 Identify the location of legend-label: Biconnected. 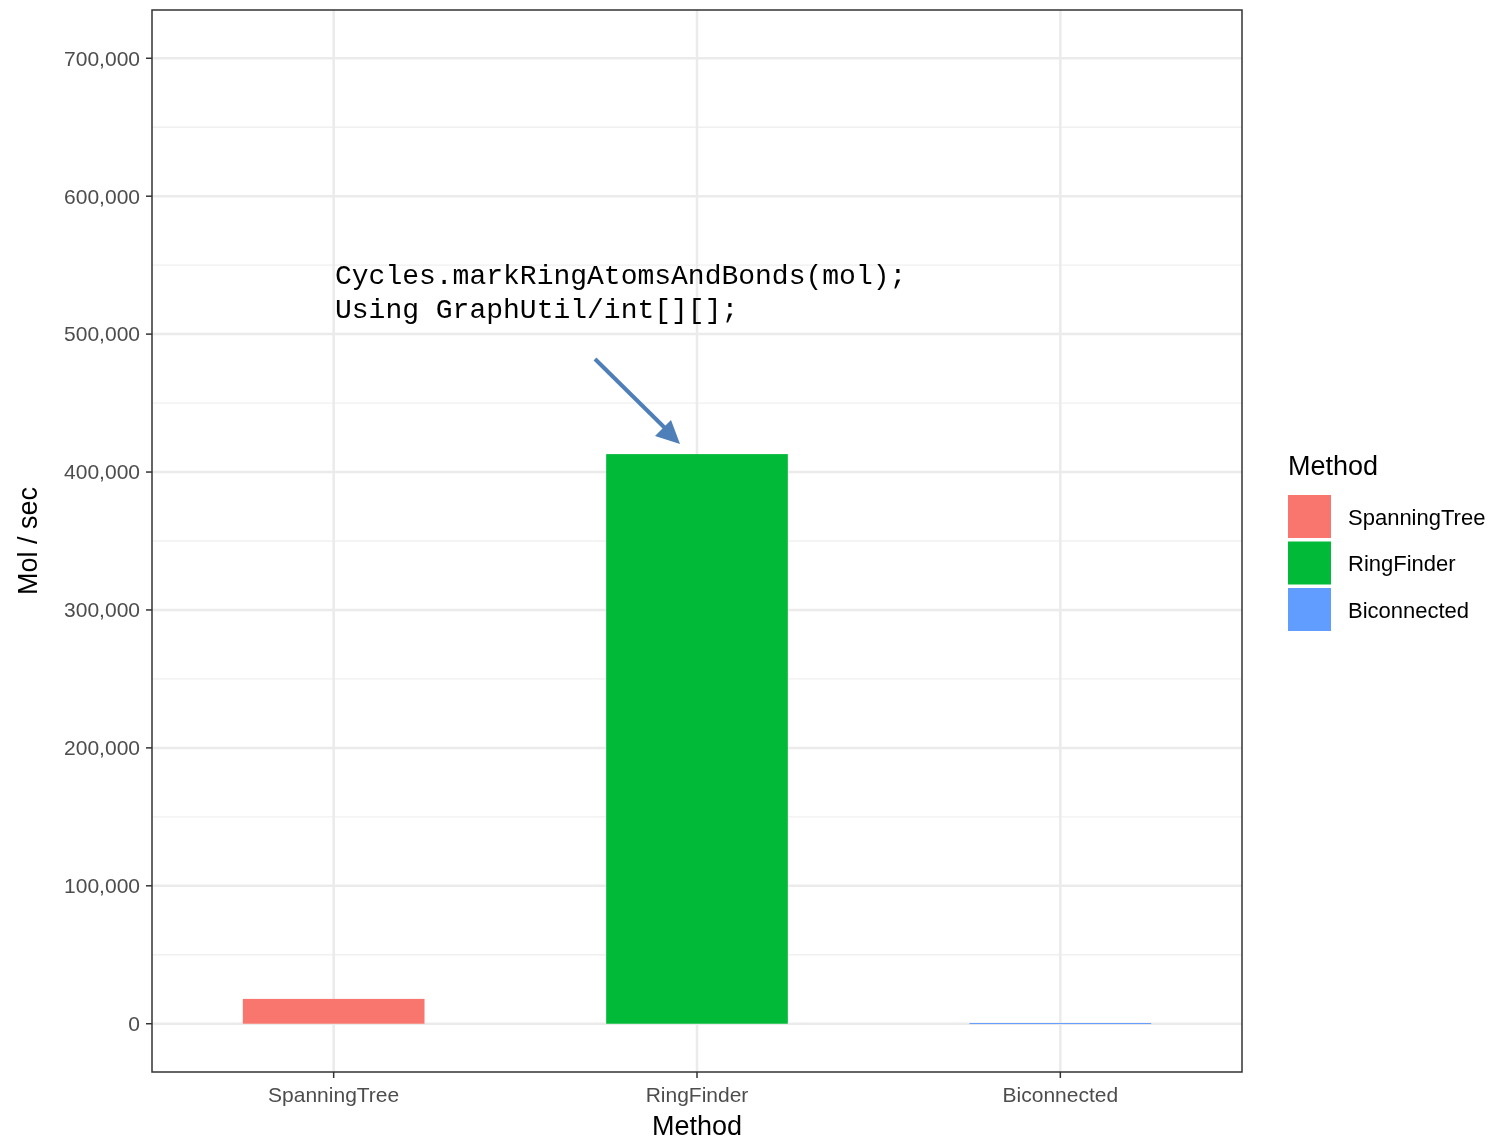
(1409, 610).